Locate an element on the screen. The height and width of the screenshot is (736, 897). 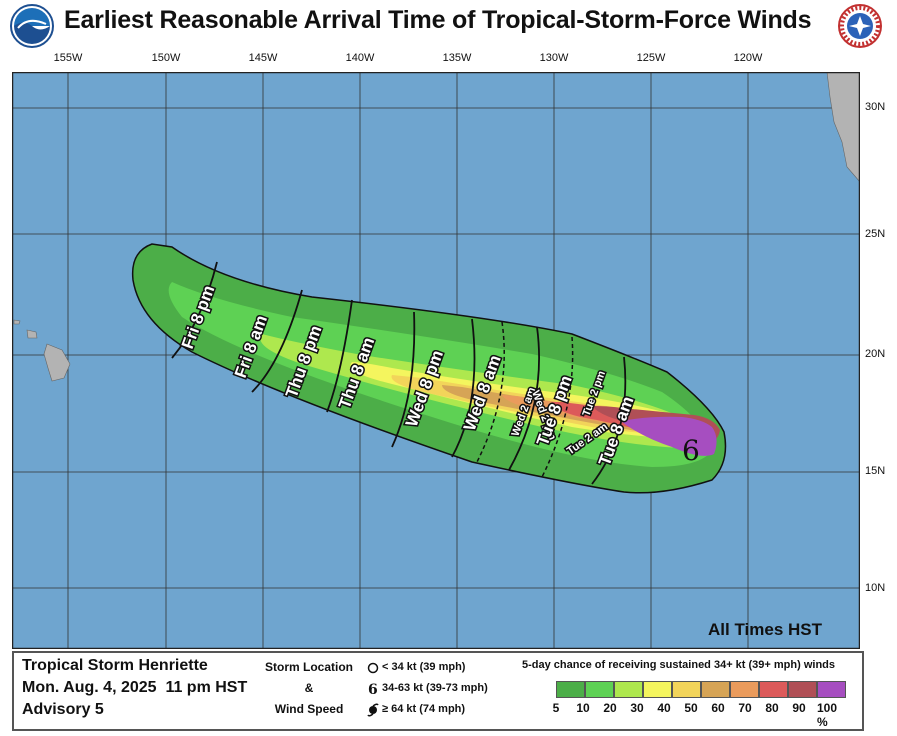
probability-legend-bar is located at coordinates (701, 689).